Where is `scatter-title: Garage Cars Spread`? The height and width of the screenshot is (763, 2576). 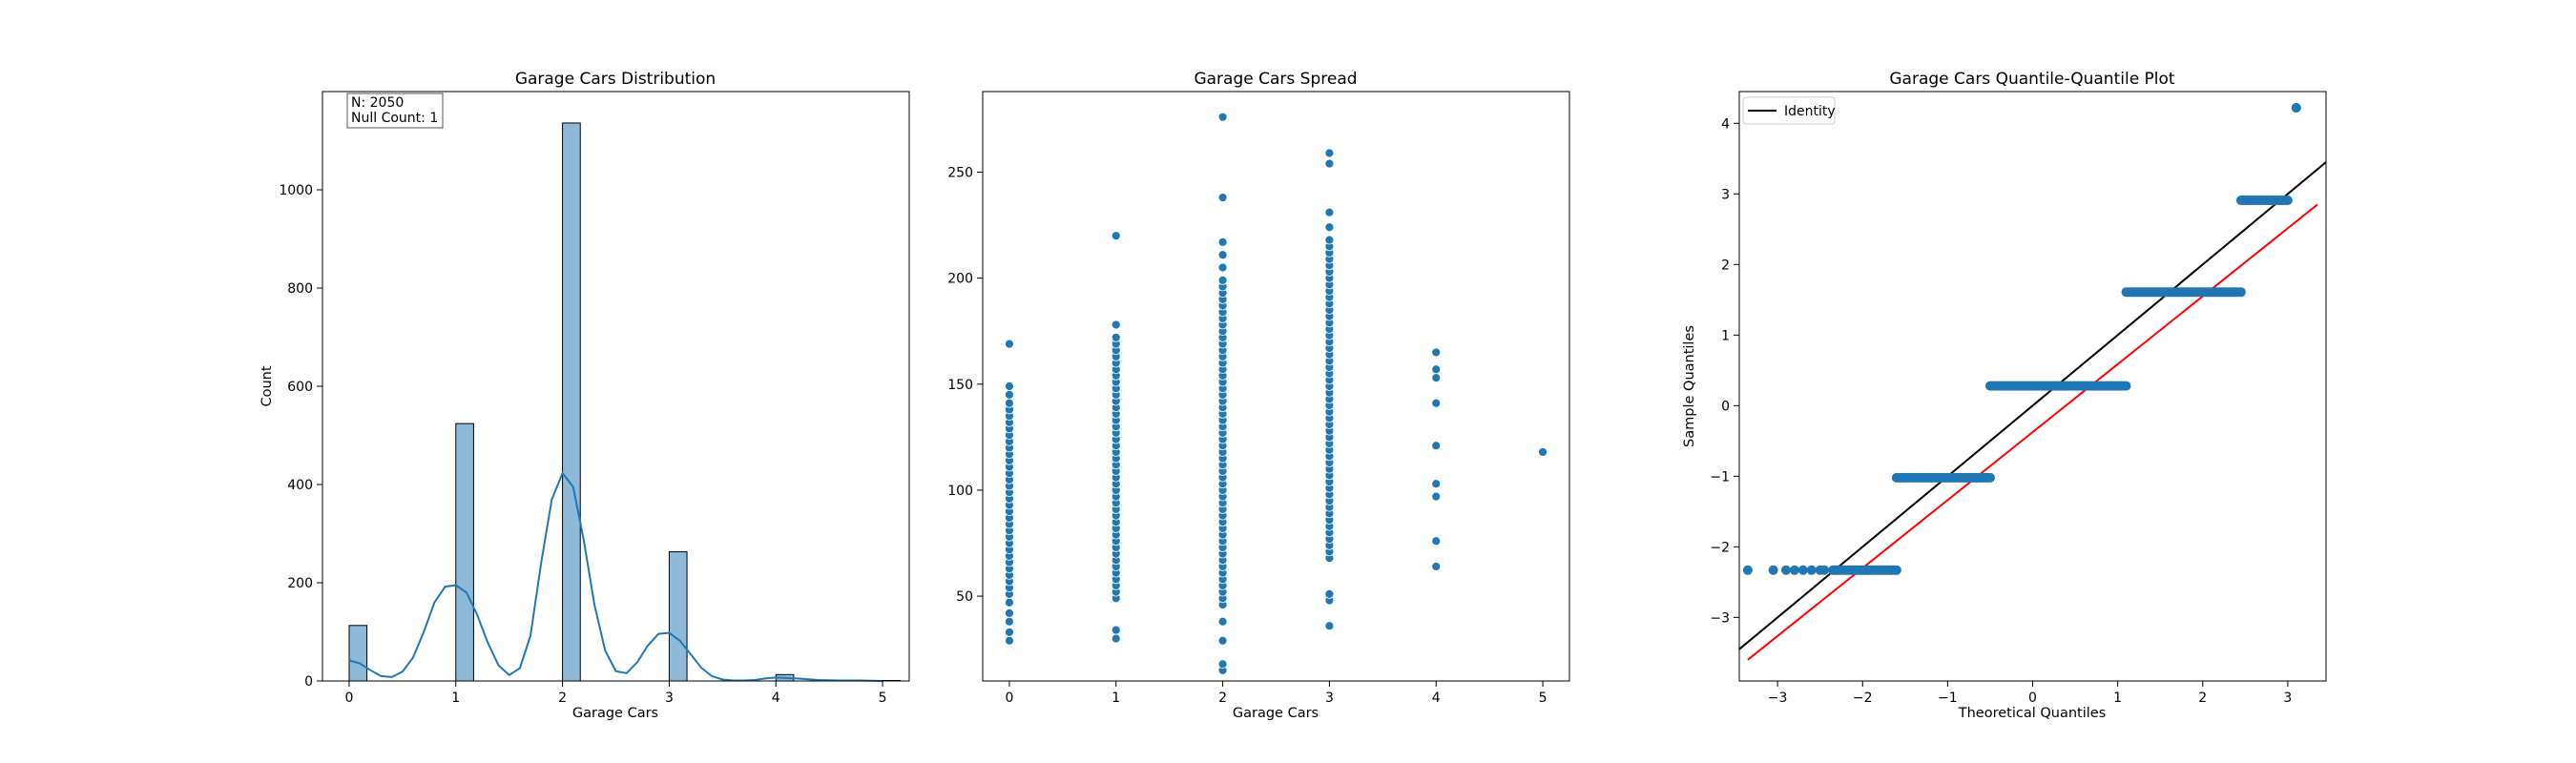
scatter-title: Garage Cars Spread is located at coordinates (1275, 79).